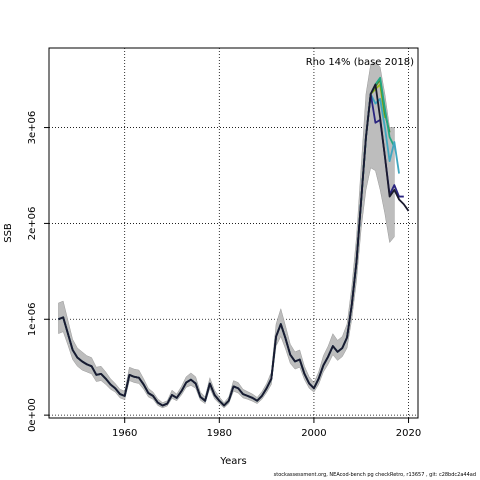 The image size is (480, 480). What do you see at coordinates (313, 433) in the screenshot?
I see `x-tick-label: 2000` at bounding box center [313, 433].